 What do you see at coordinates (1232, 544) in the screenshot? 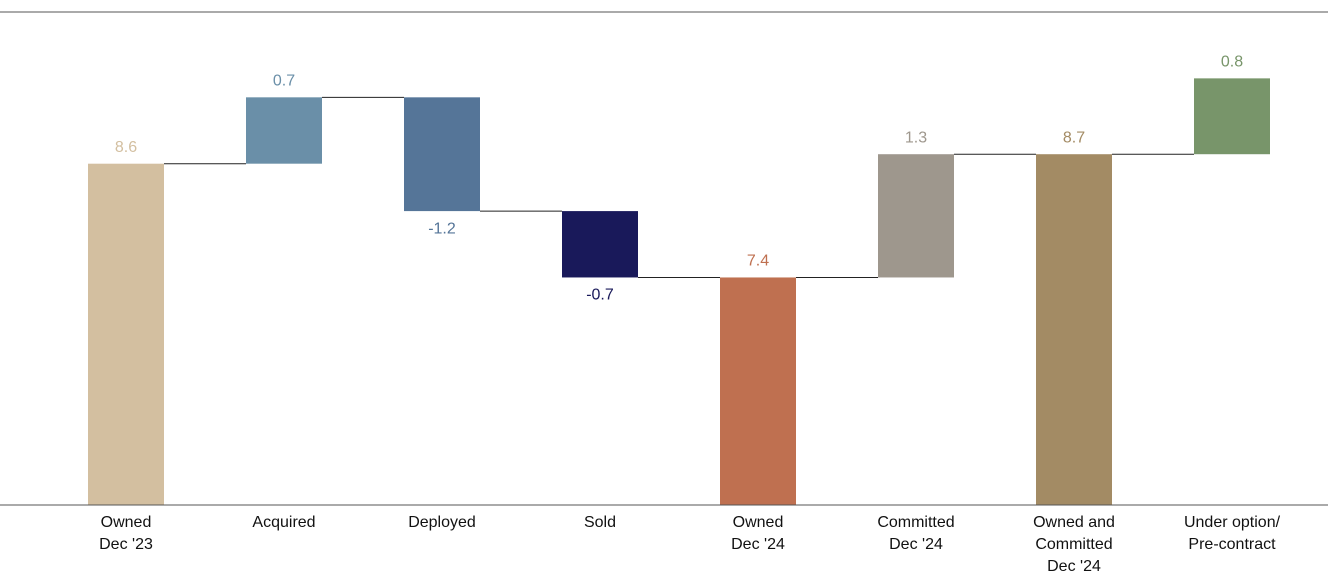
I see `x-tick-label: Pre-contract` at bounding box center [1232, 544].